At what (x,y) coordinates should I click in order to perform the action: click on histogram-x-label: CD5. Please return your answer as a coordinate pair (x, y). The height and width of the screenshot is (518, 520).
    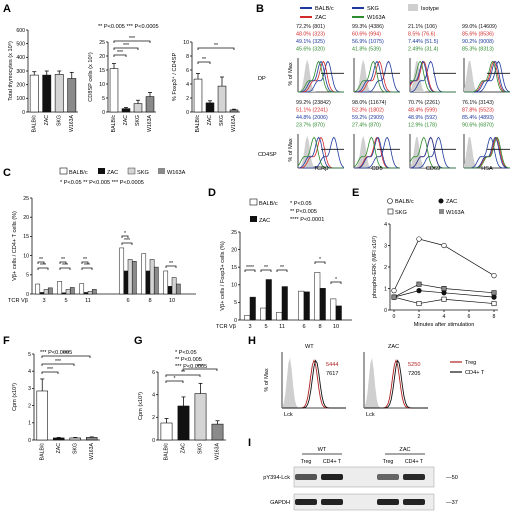
    Looking at the image, I should click on (376, 169).